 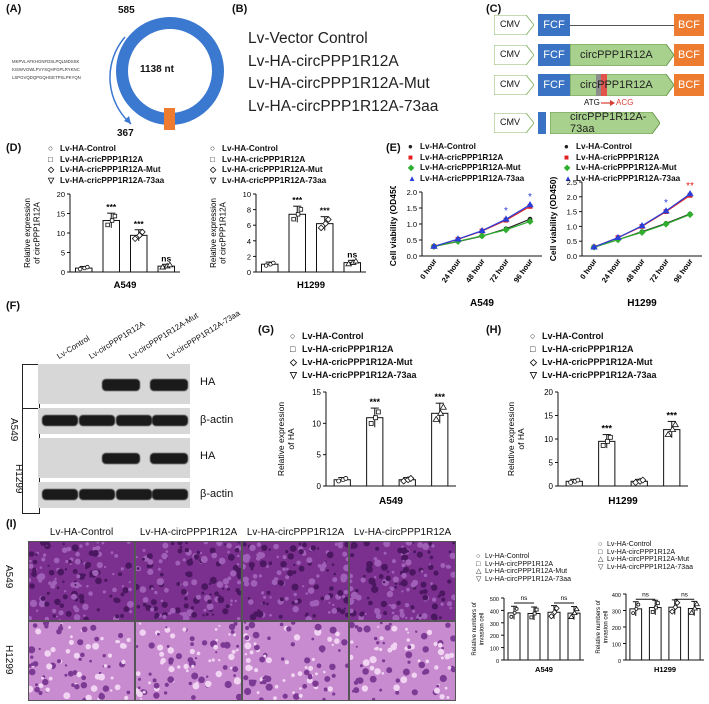 I want to click on band-label-ha: HA, so click(x=208, y=382).